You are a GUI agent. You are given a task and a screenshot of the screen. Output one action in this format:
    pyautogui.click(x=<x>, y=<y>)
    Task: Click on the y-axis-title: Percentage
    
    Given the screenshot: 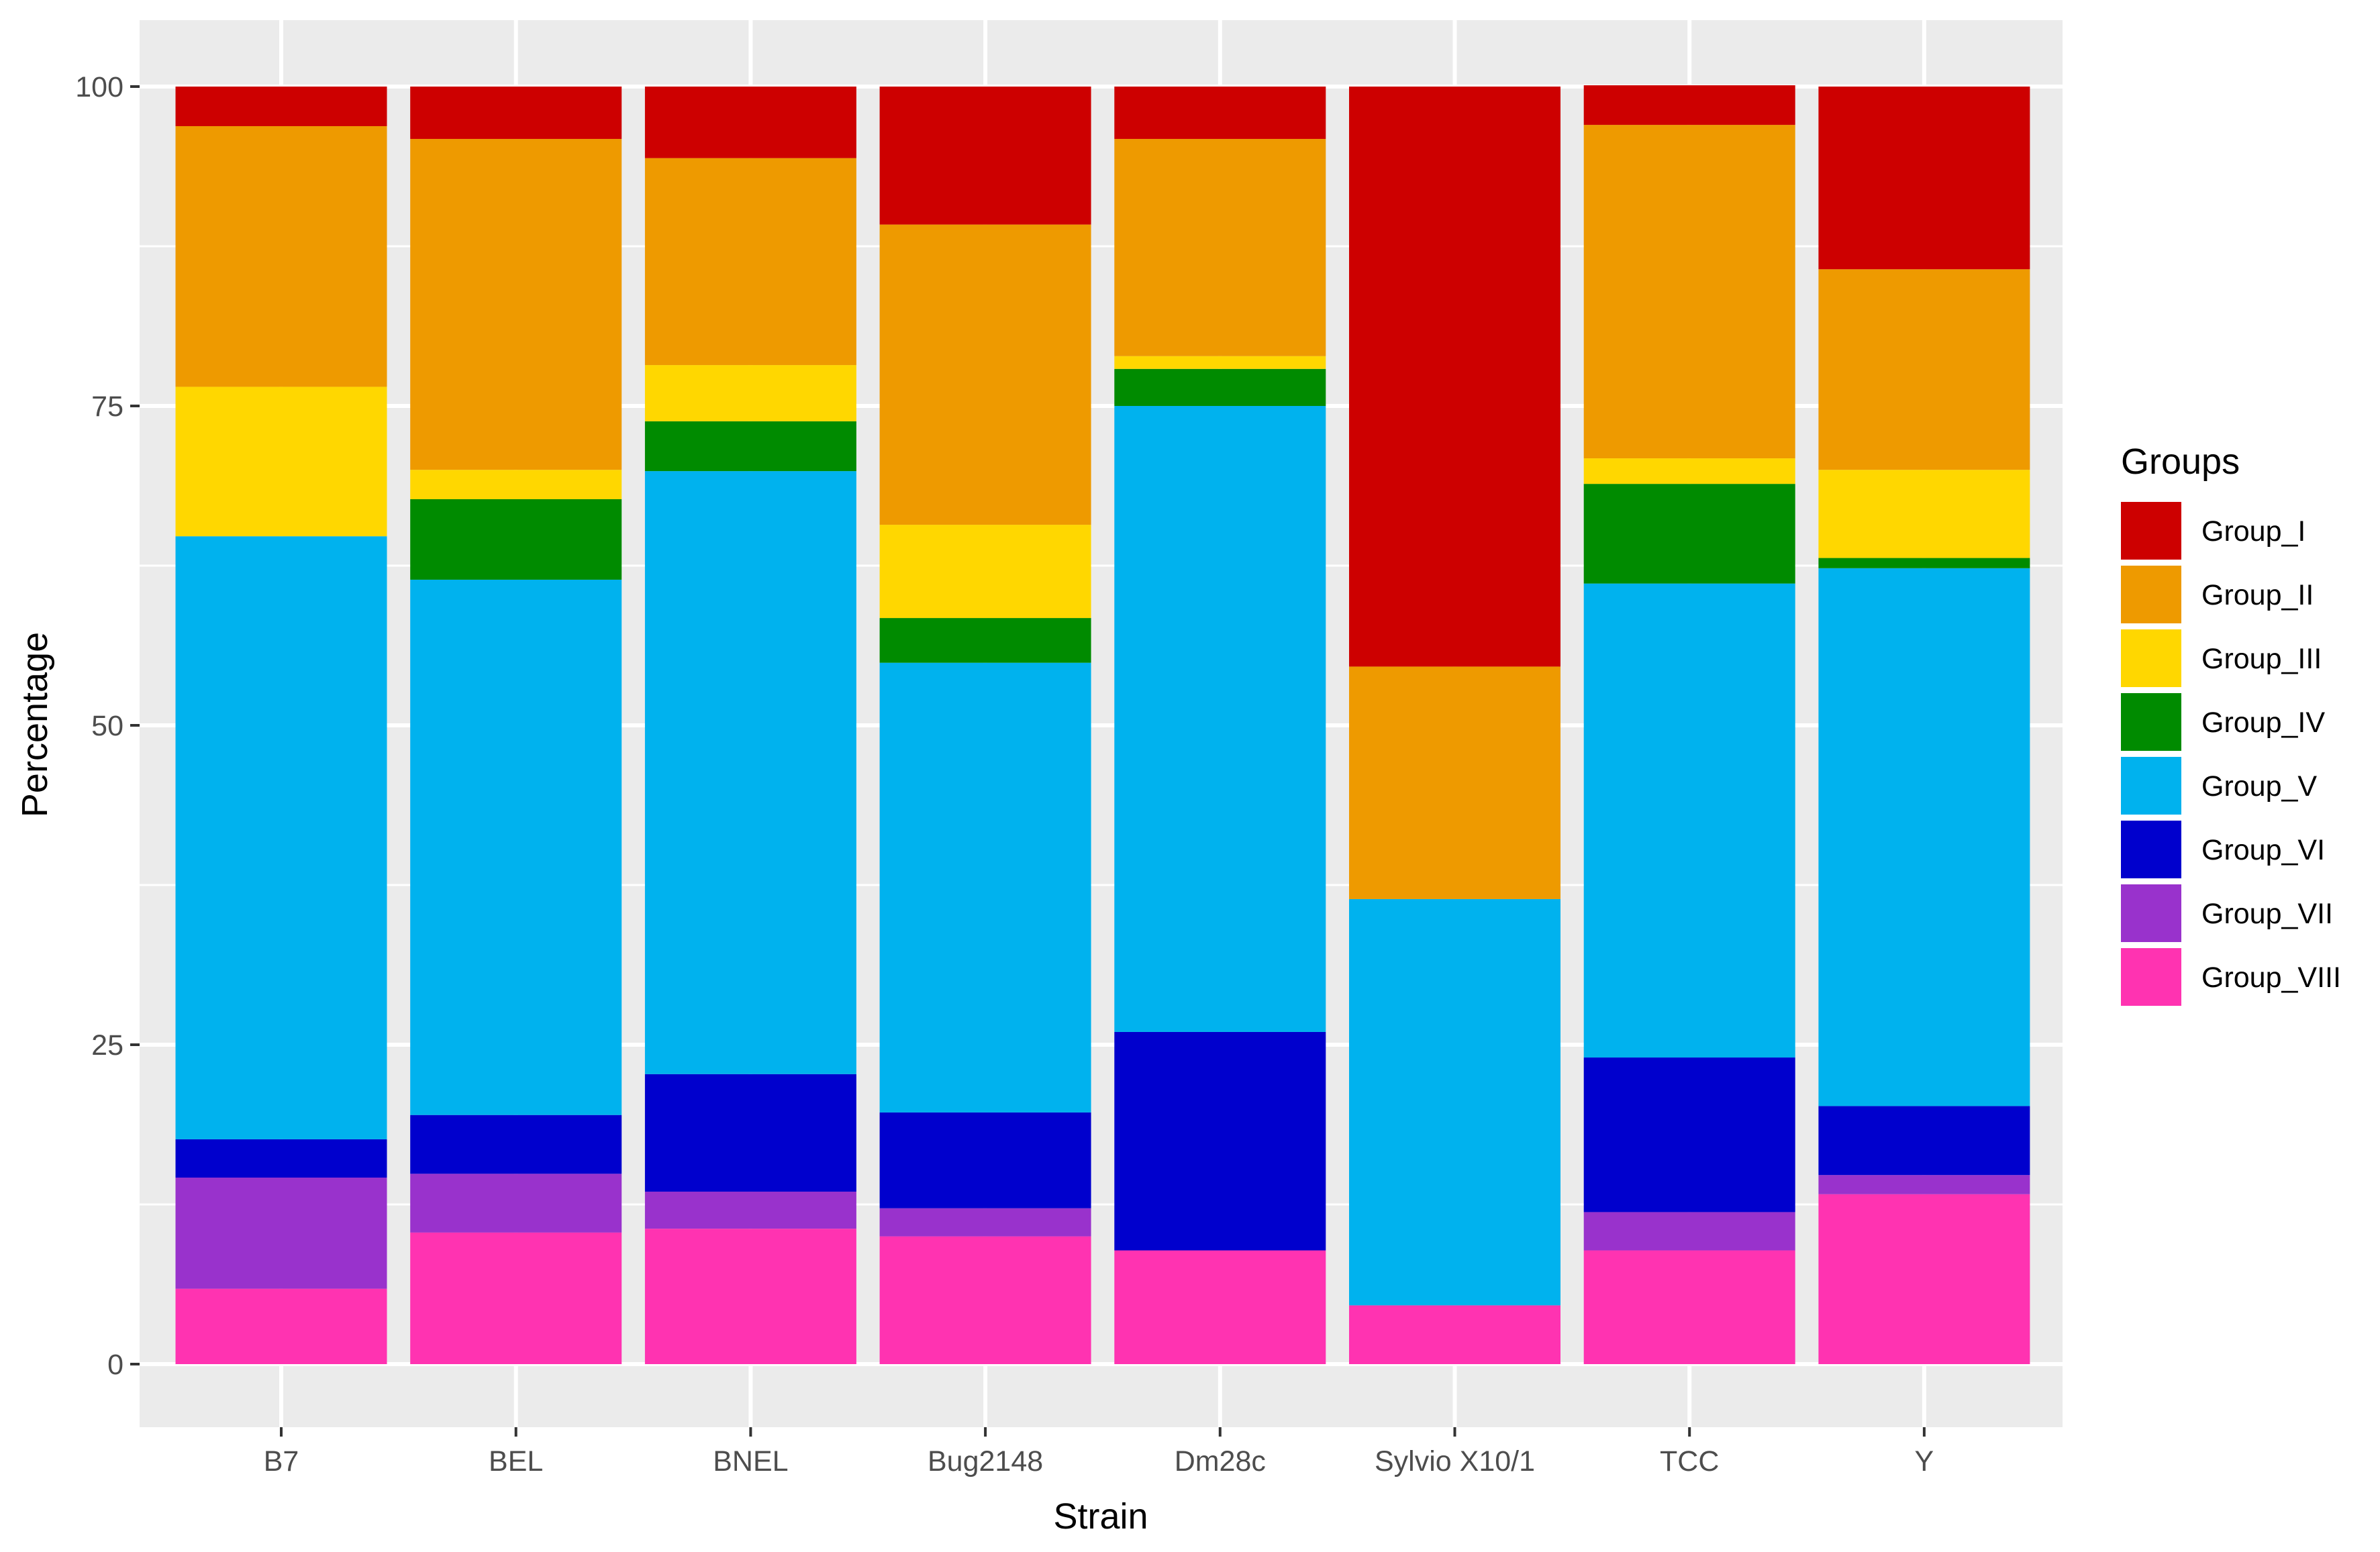 What is the action you would take?
    pyautogui.click(x=35, y=724)
    